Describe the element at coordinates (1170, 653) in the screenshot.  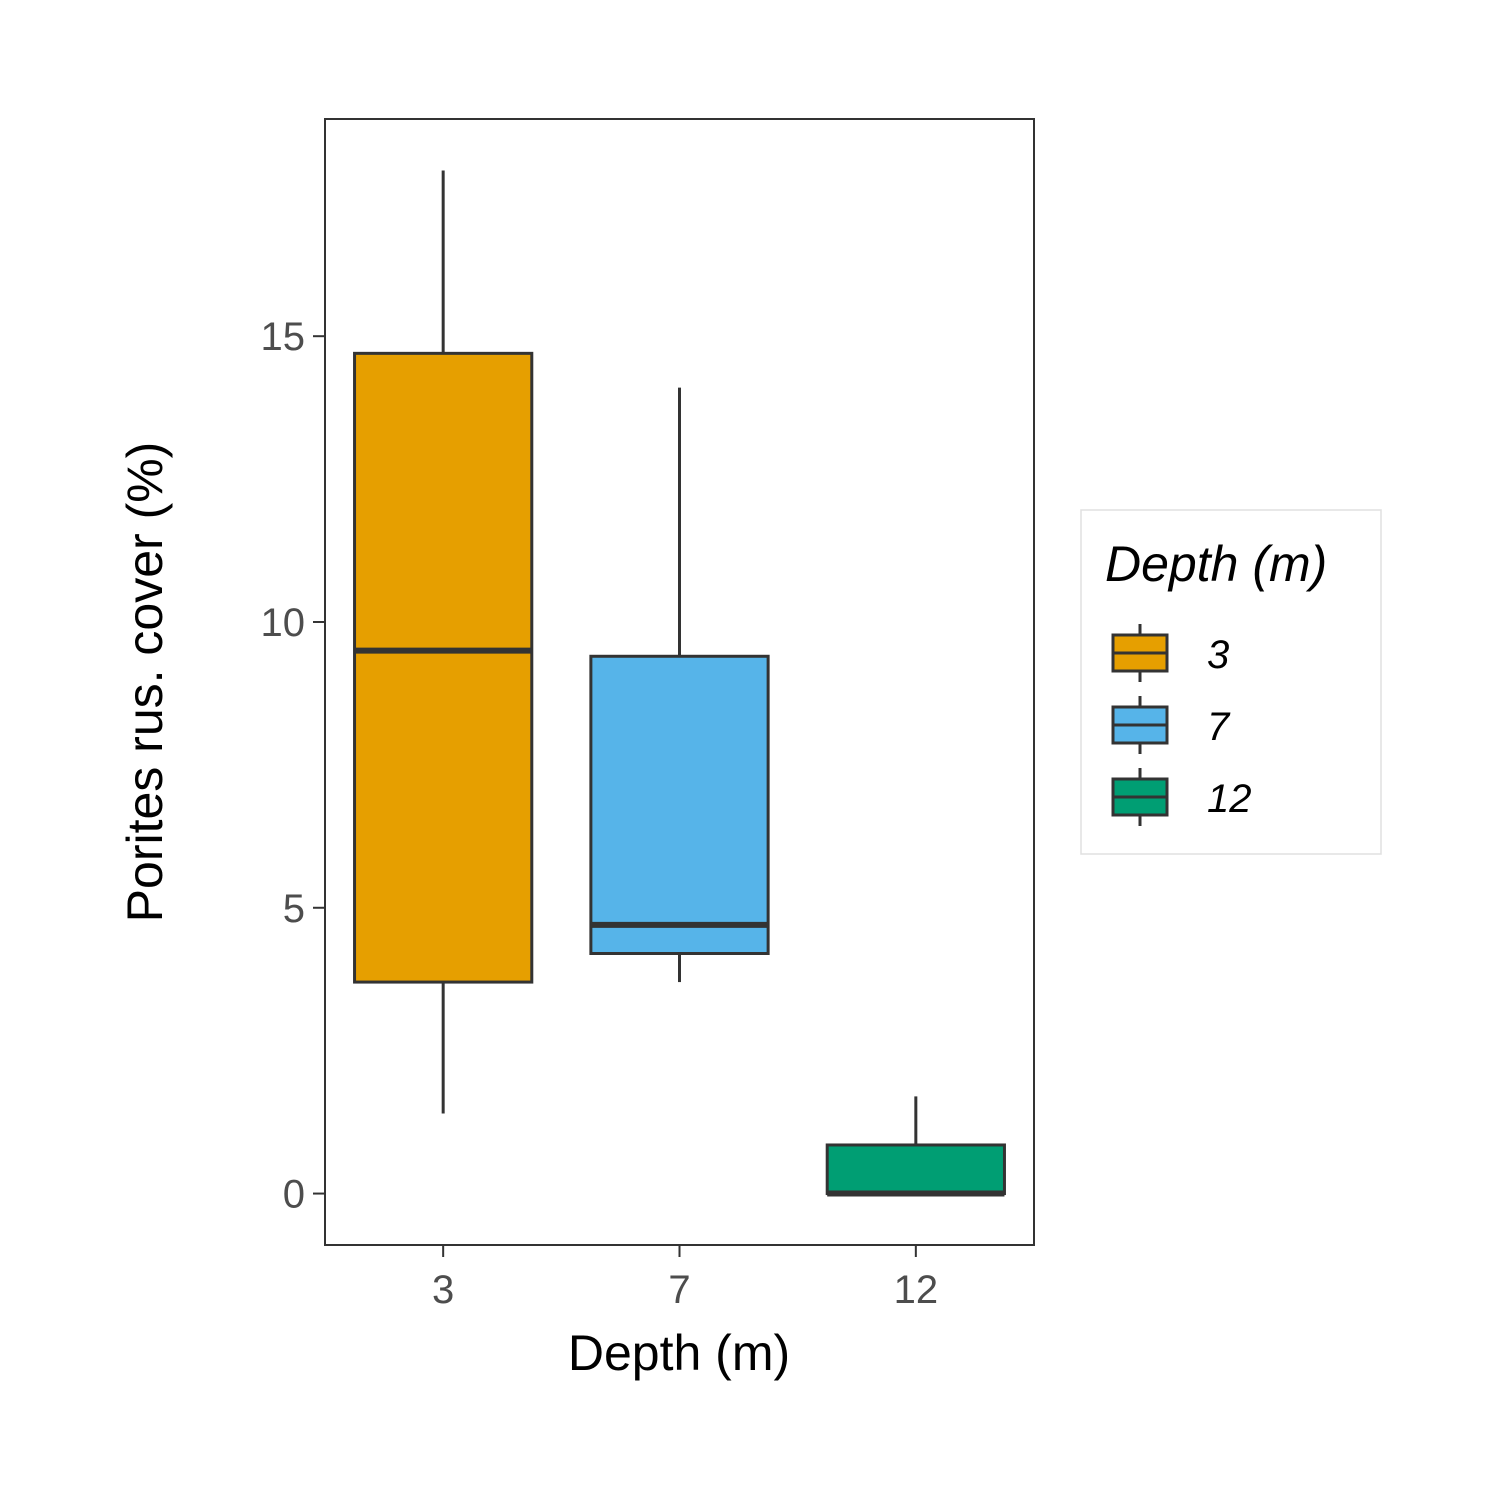
I see `legend-item-3: 3` at that location.